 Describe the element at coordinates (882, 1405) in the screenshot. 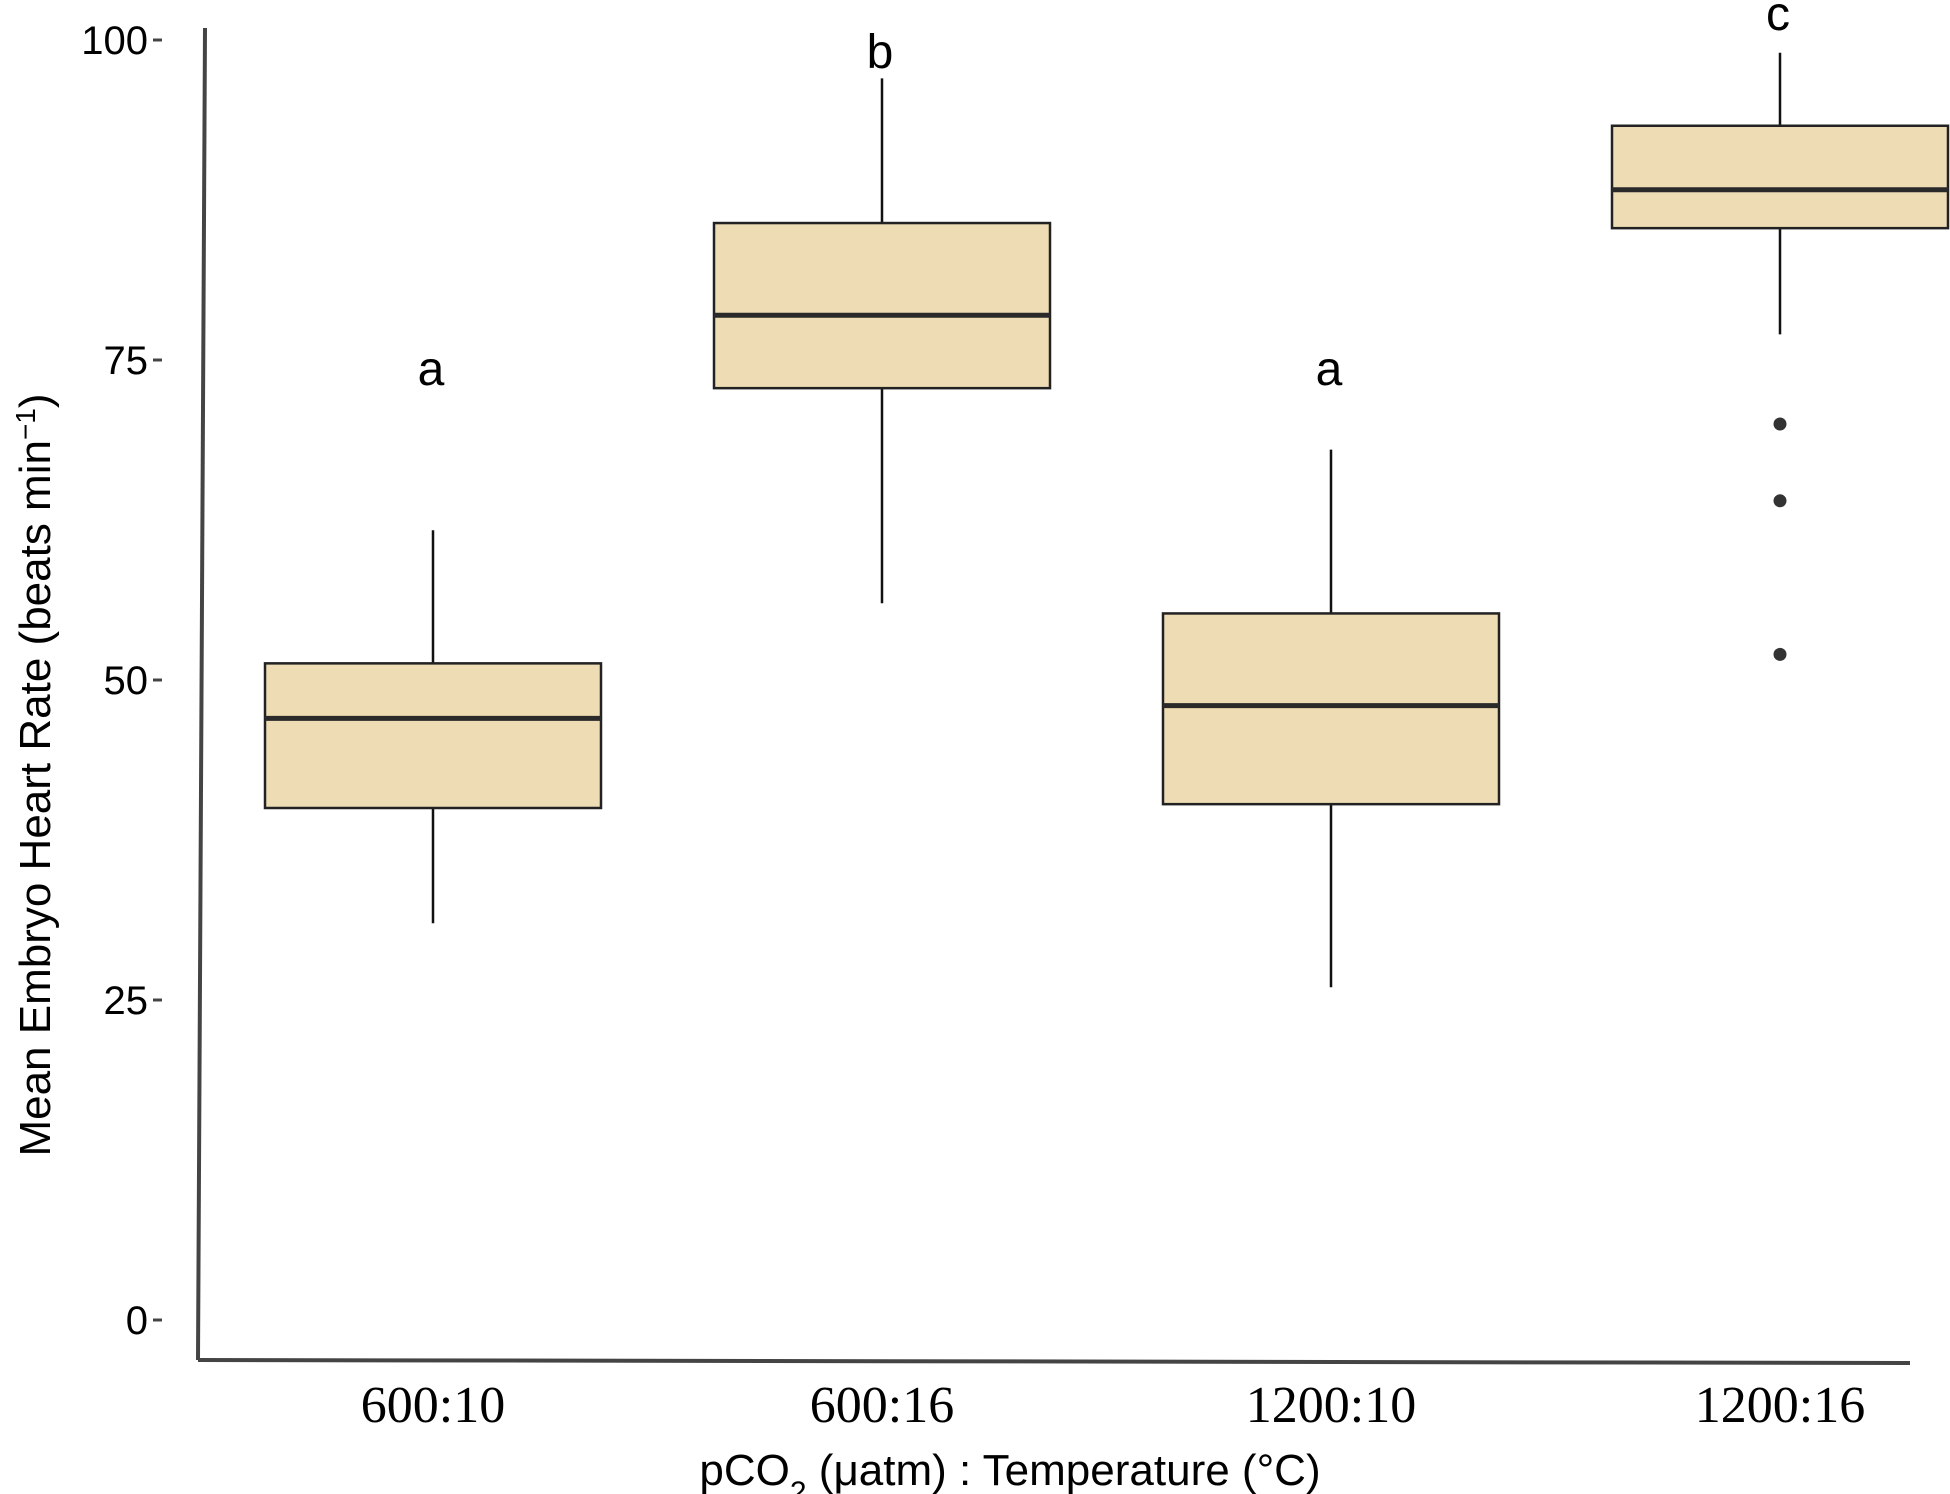

I see `x-tick-label: 600:16` at that location.